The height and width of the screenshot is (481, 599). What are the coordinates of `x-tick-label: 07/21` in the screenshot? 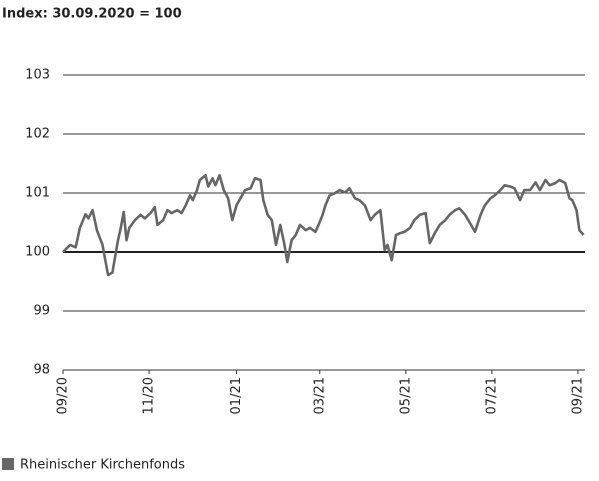 It's located at (491, 395).